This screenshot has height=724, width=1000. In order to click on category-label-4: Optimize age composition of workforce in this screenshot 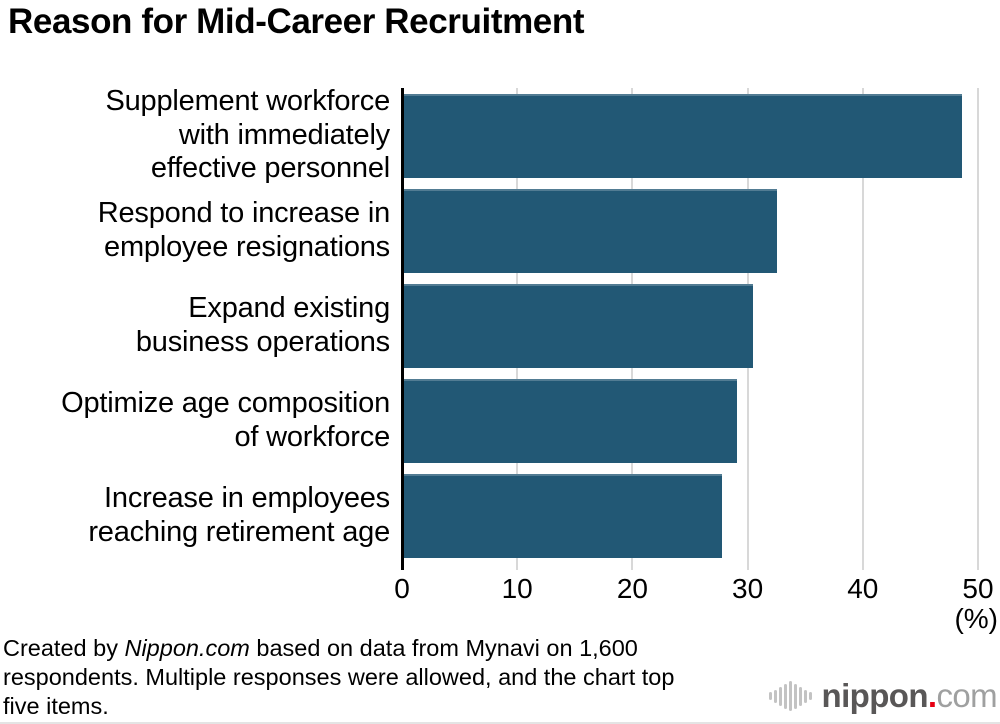, I will do `click(225, 420)`.